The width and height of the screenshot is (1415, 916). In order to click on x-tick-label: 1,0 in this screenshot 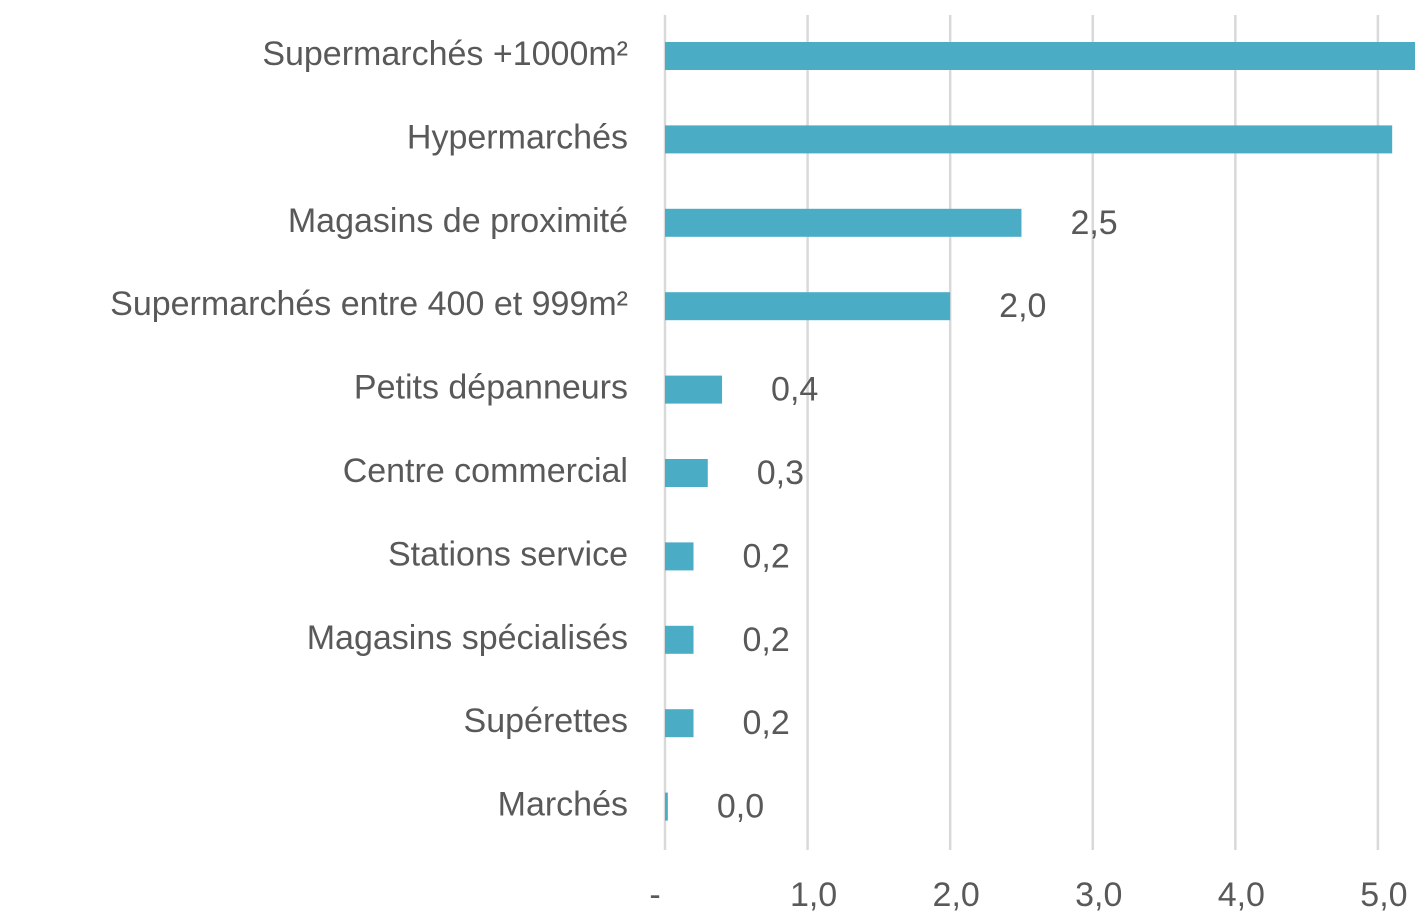, I will do `click(813, 895)`.